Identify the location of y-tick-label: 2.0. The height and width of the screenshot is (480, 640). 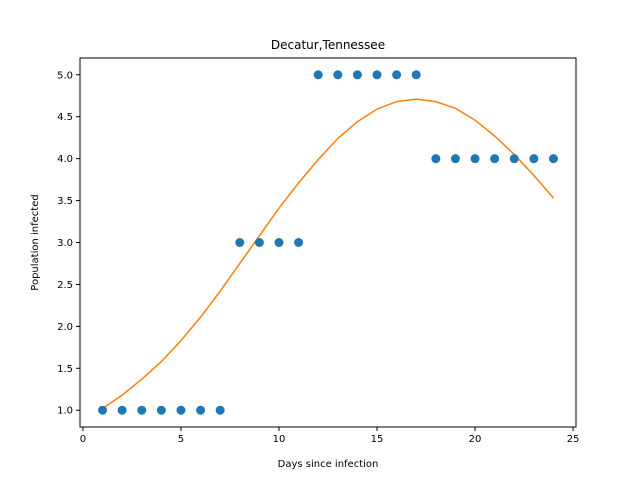
(65, 327).